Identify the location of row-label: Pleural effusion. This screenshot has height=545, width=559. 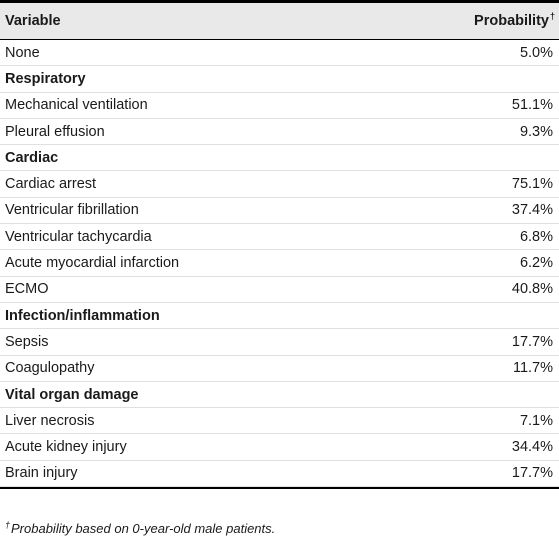
(55, 131).